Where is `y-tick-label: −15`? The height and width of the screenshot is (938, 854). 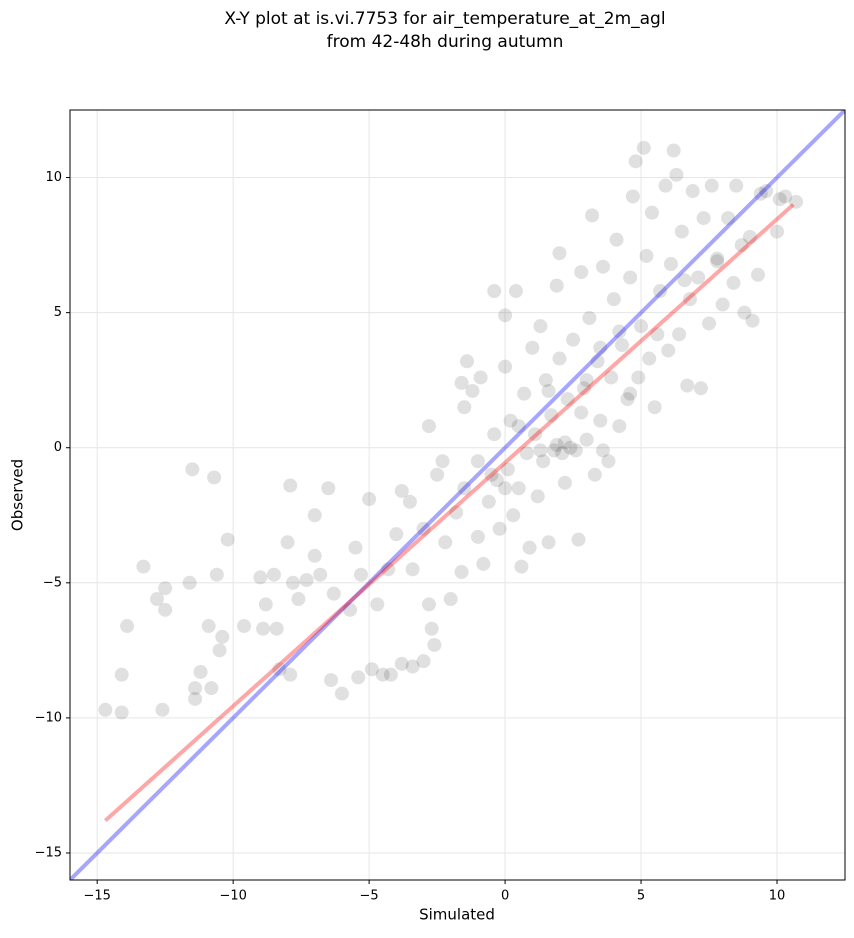 y-tick-label: −15 is located at coordinates (48, 852).